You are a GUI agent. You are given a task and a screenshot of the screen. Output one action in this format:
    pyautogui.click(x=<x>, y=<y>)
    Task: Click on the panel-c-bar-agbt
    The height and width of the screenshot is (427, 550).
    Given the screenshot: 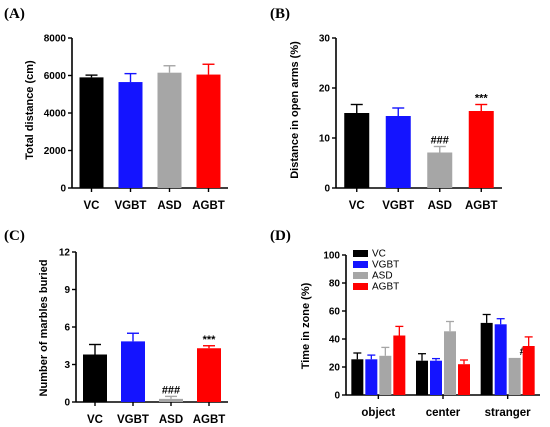 What is the action you would take?
    pyautogui.click(x=209, y=375)
    